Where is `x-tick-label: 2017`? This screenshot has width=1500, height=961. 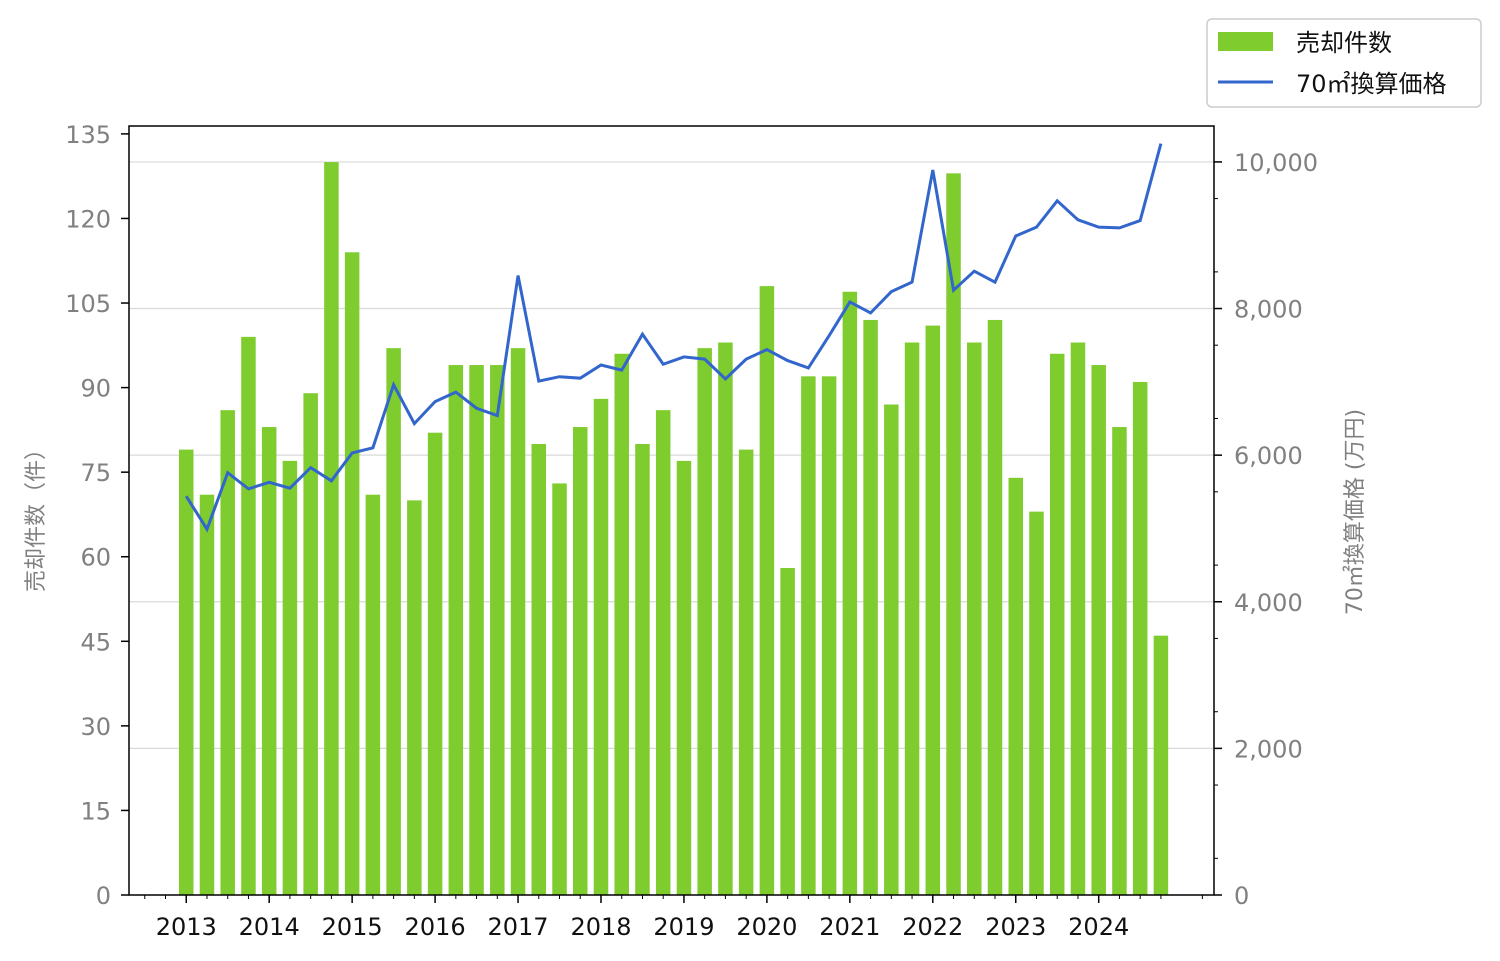 x-tick-label: 2017 is located at coordinates (518, 927).